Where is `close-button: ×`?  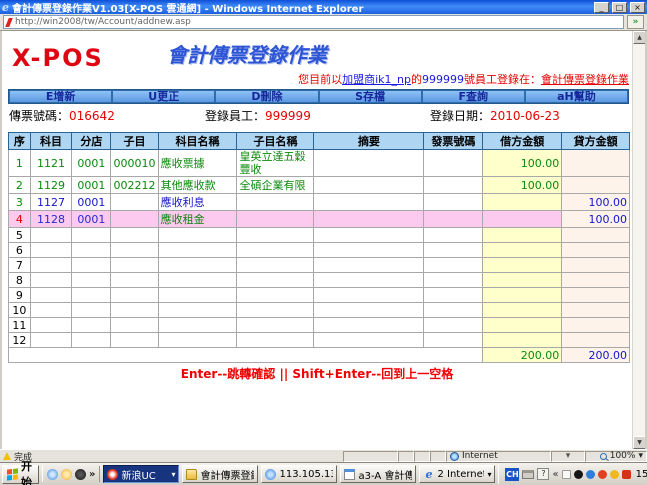 close-button: × is located at coordinates (637, 7).